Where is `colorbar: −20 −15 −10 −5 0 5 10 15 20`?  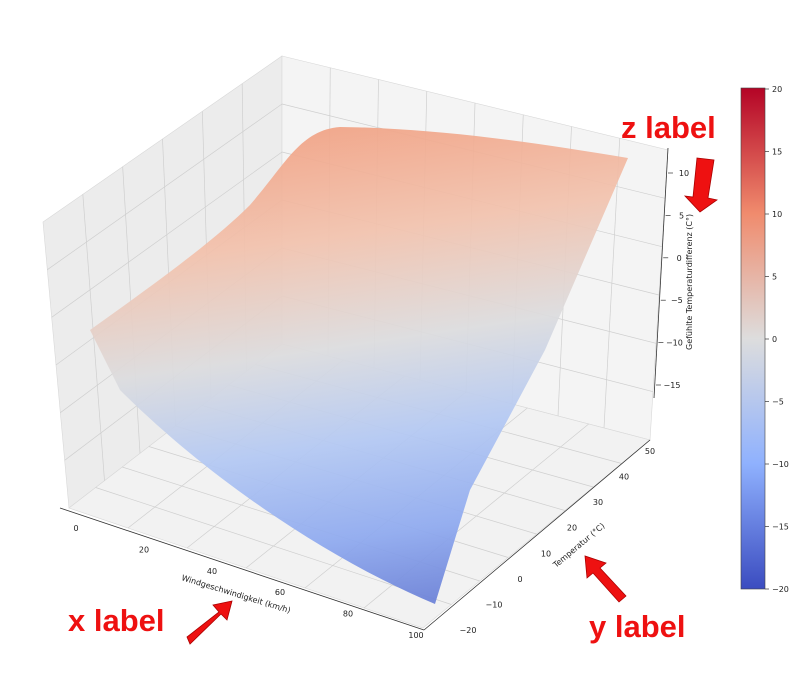 colorbar: −20 −15 −10 −5 0 5 10 15 20 is located at coordinates (764, 339).